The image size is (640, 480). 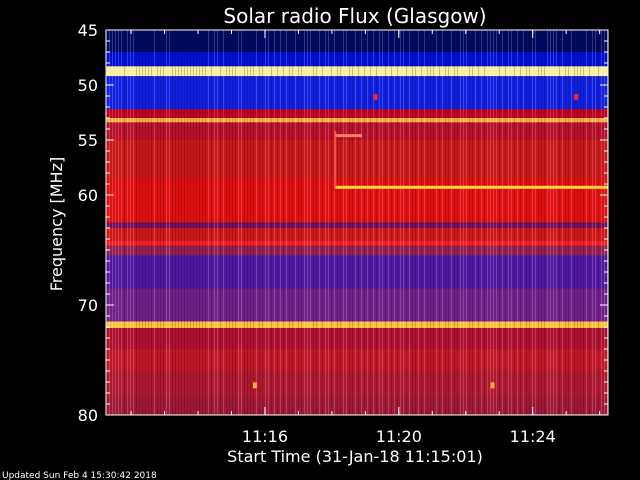 What do you see at coordinates (354, 16) in the screenshot?
I see `chart-title: Solar radio Flux (Glasgow)` at bounding box center [354, 16].